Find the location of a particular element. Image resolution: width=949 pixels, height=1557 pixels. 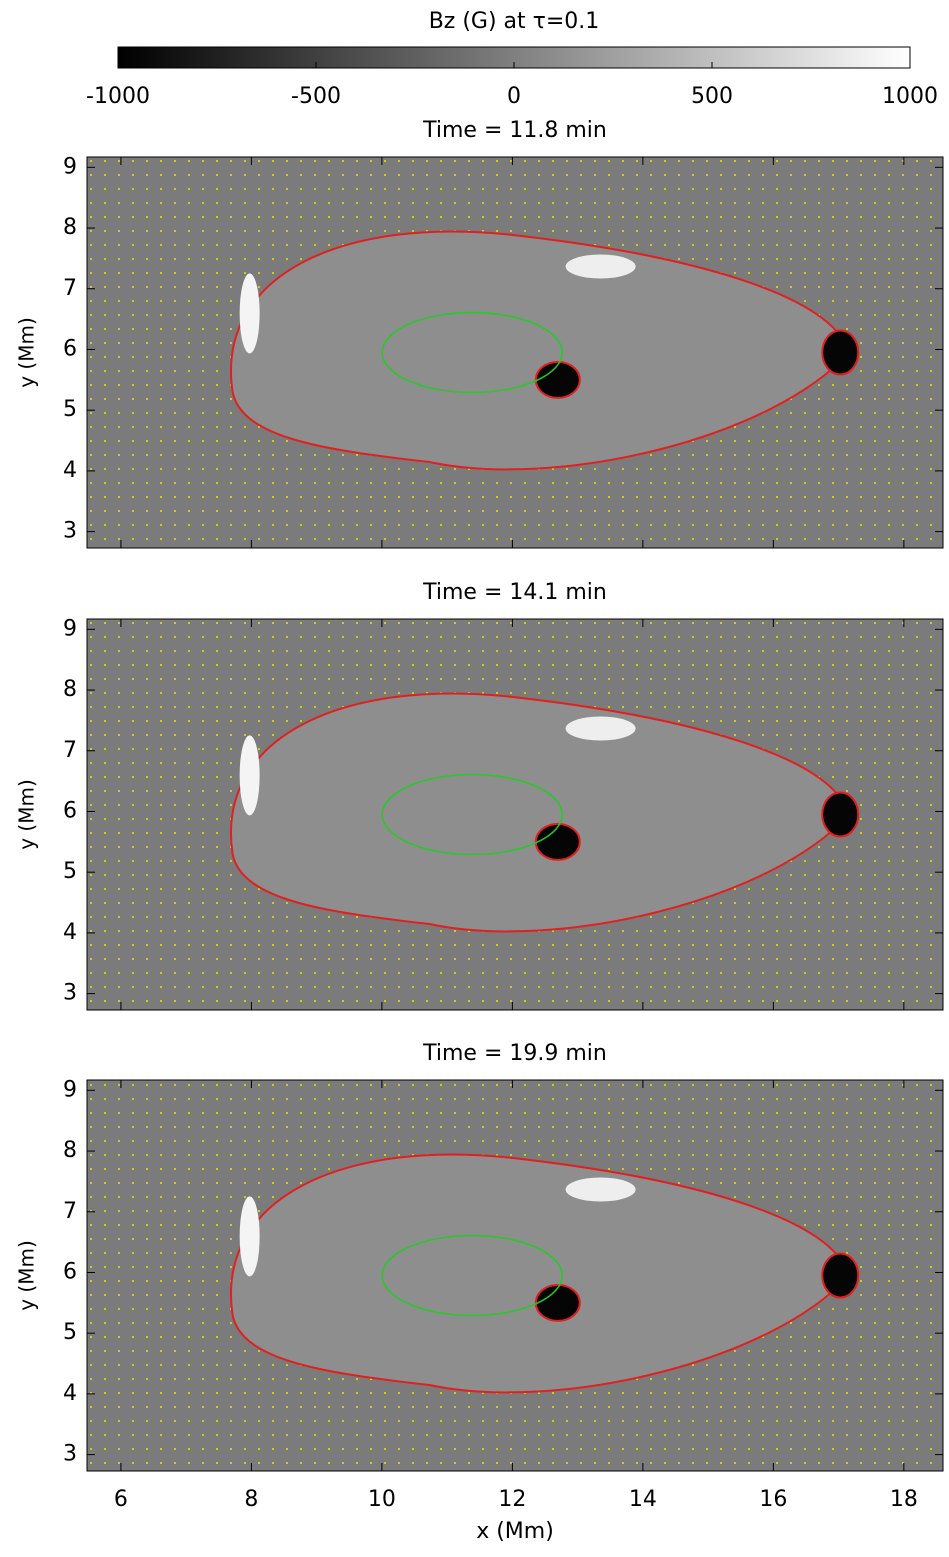

colorbar-tick-label: 0 is located at coordinates (514, 96).